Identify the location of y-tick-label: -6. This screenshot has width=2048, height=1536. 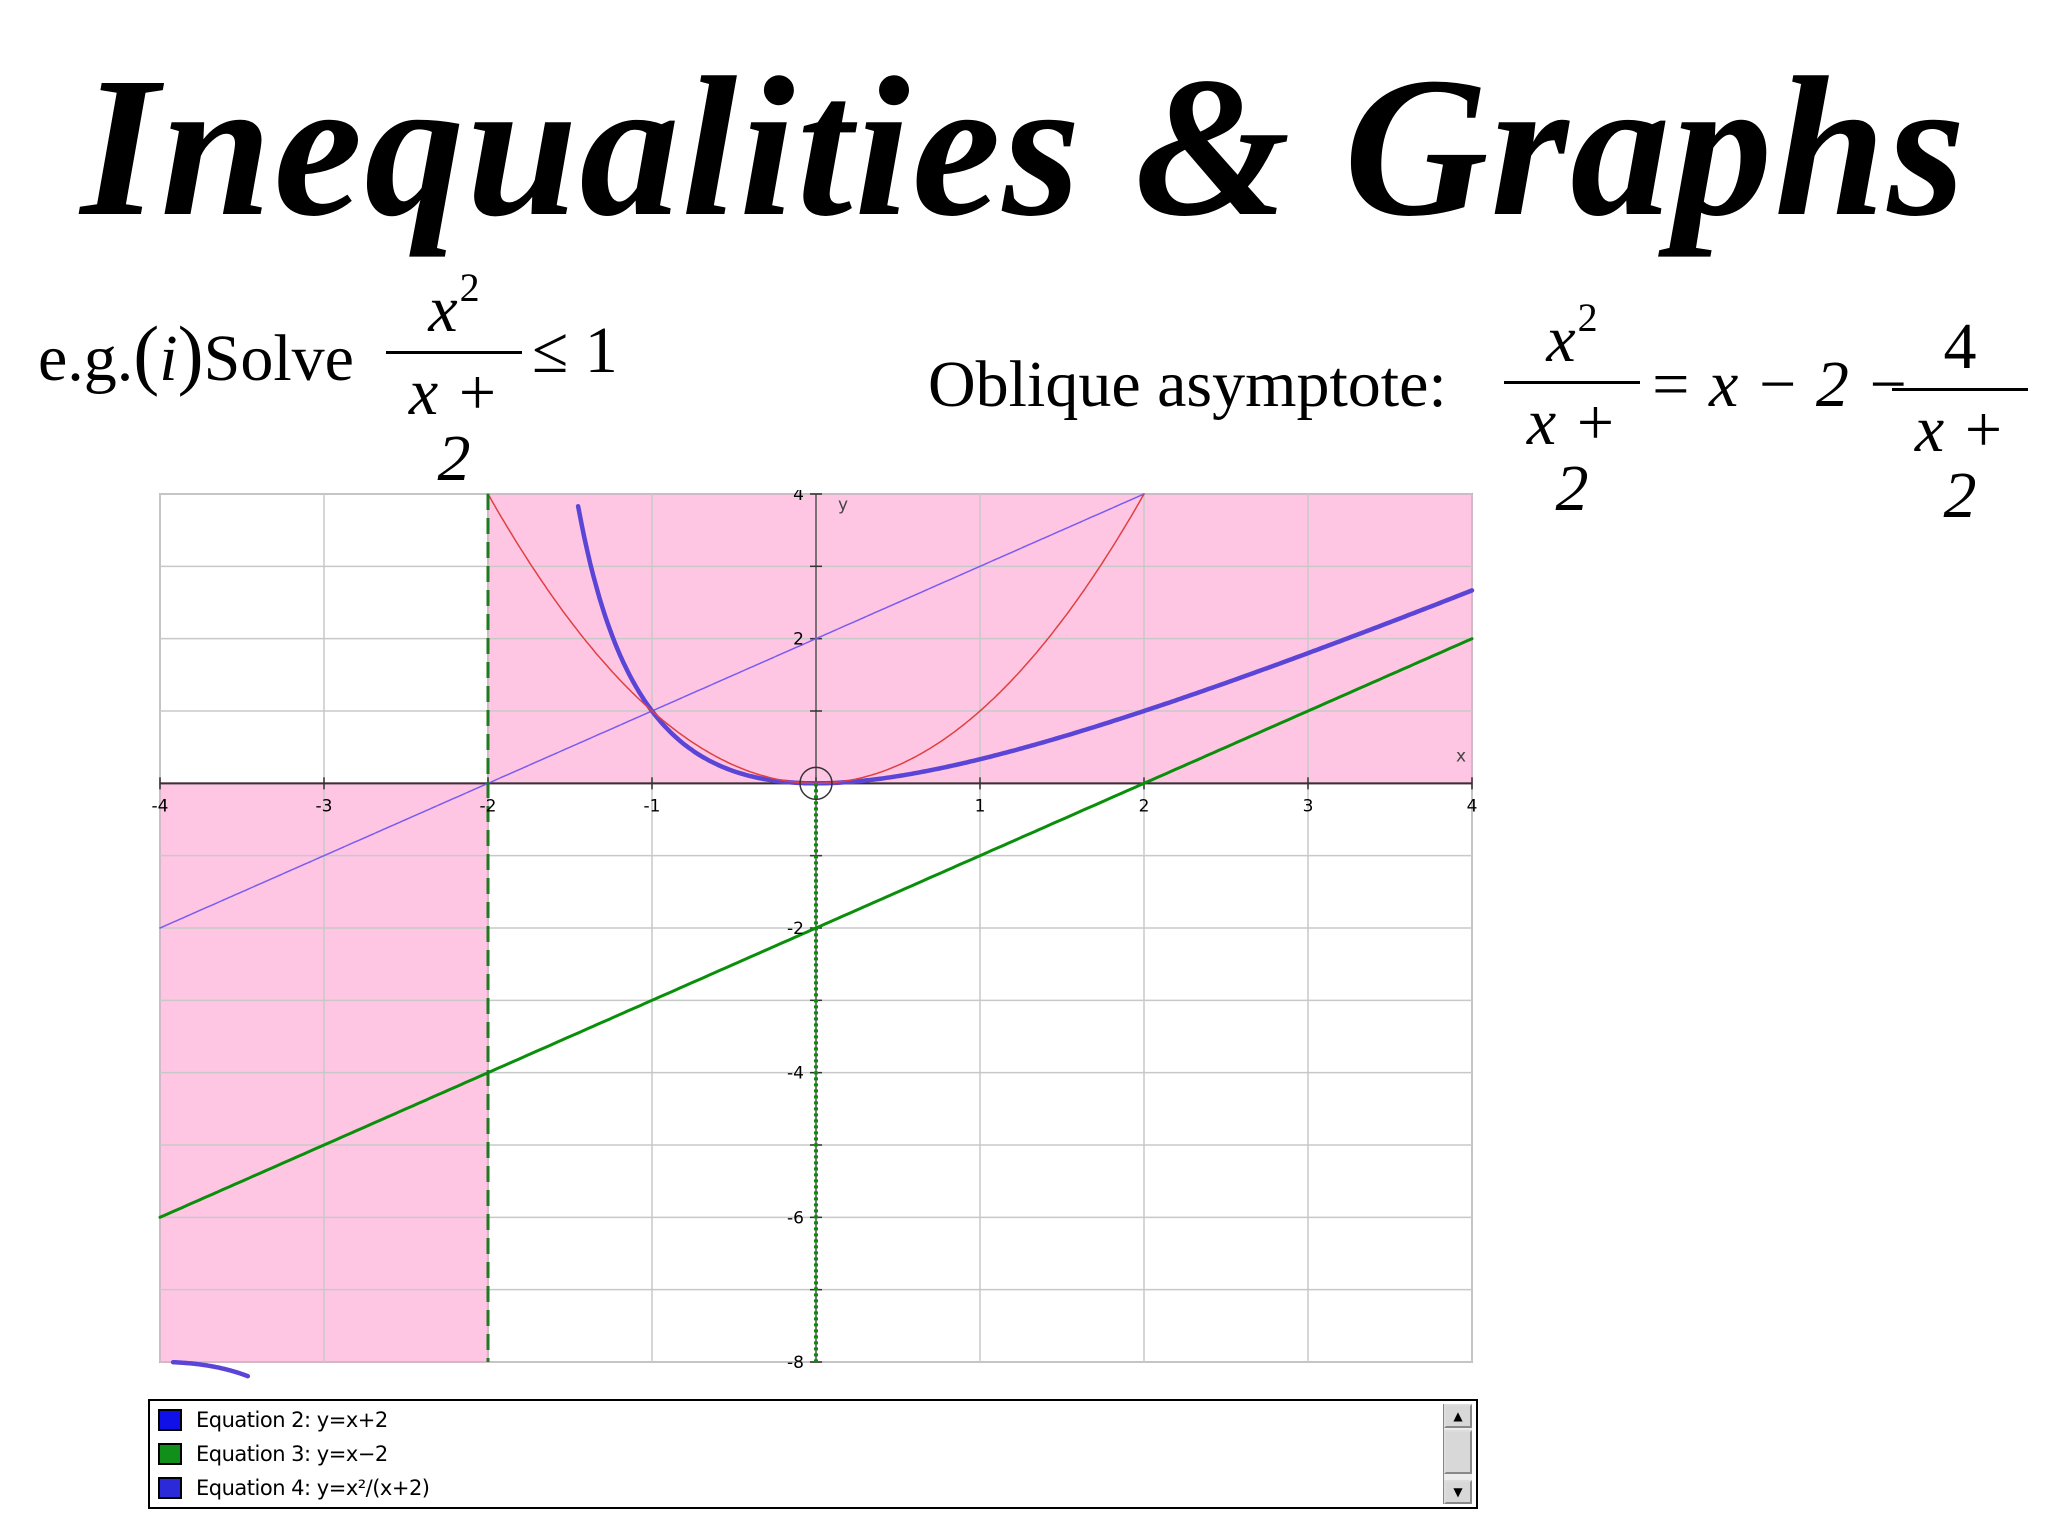
(795, 1218).